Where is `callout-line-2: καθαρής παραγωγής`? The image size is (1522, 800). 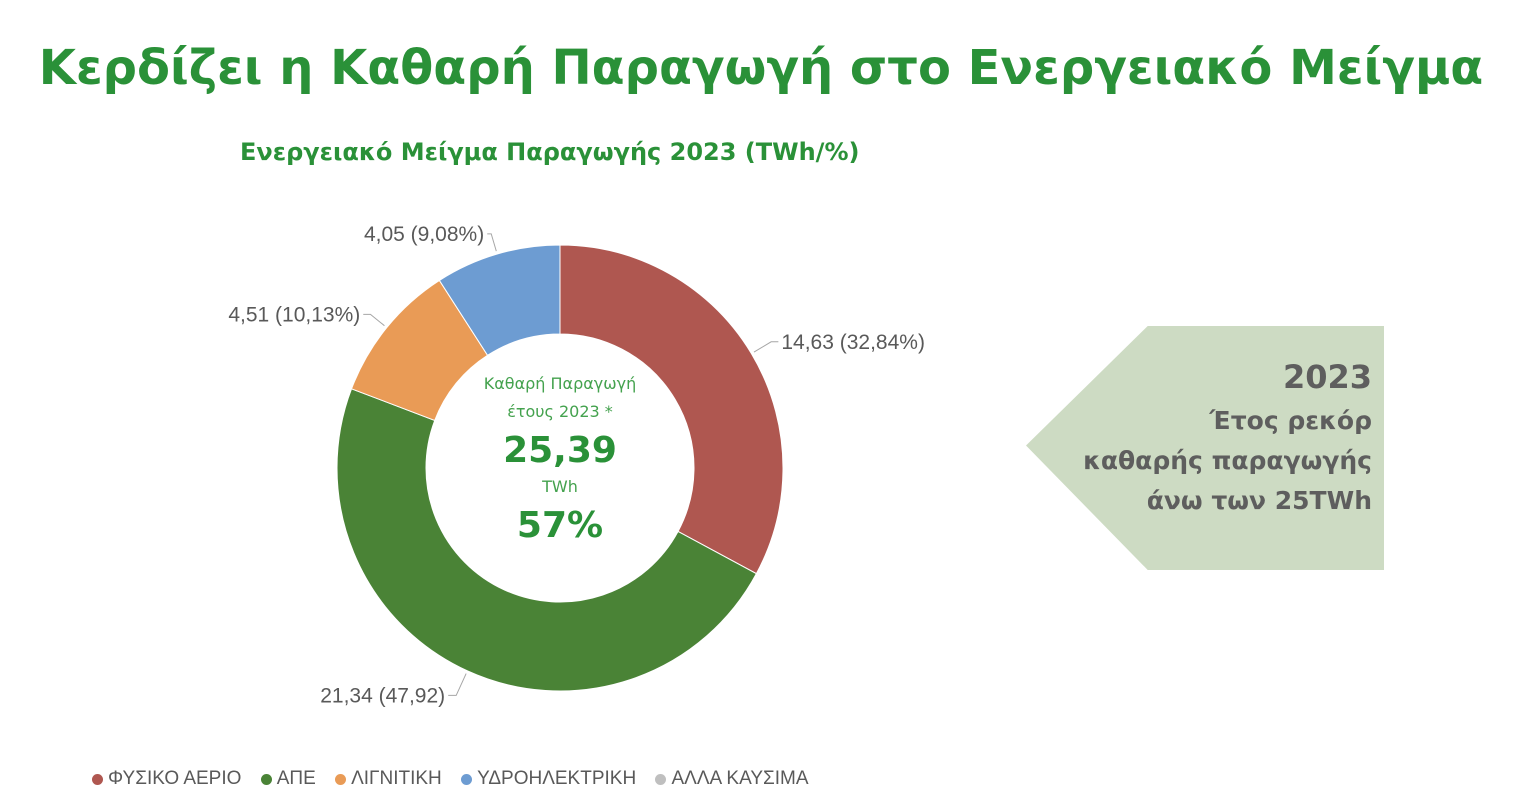
callout-line-2: καθαρής παραγωγής is located at coordinates (1227, 460).